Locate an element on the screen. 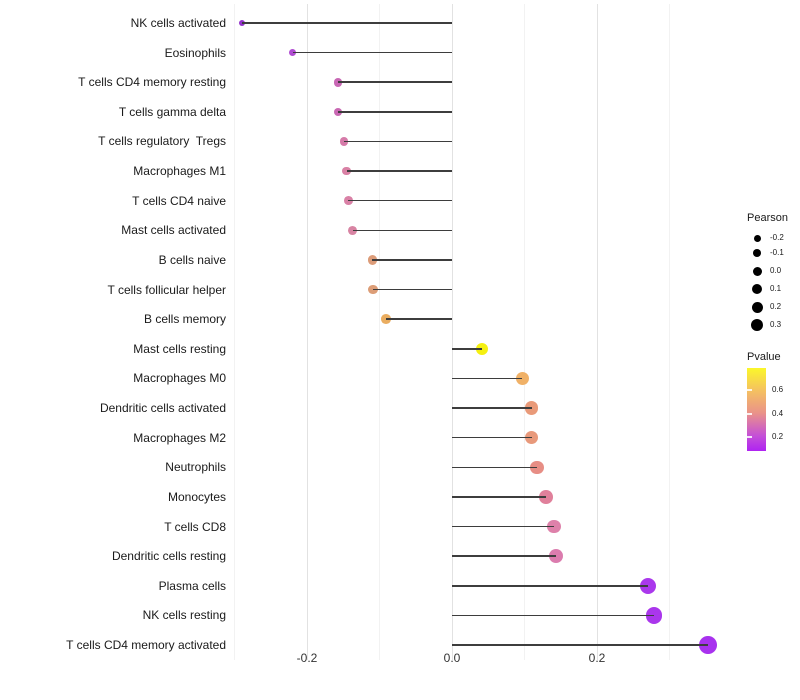  y-axis-label: B cells memory is located at coordinates (184, 319).